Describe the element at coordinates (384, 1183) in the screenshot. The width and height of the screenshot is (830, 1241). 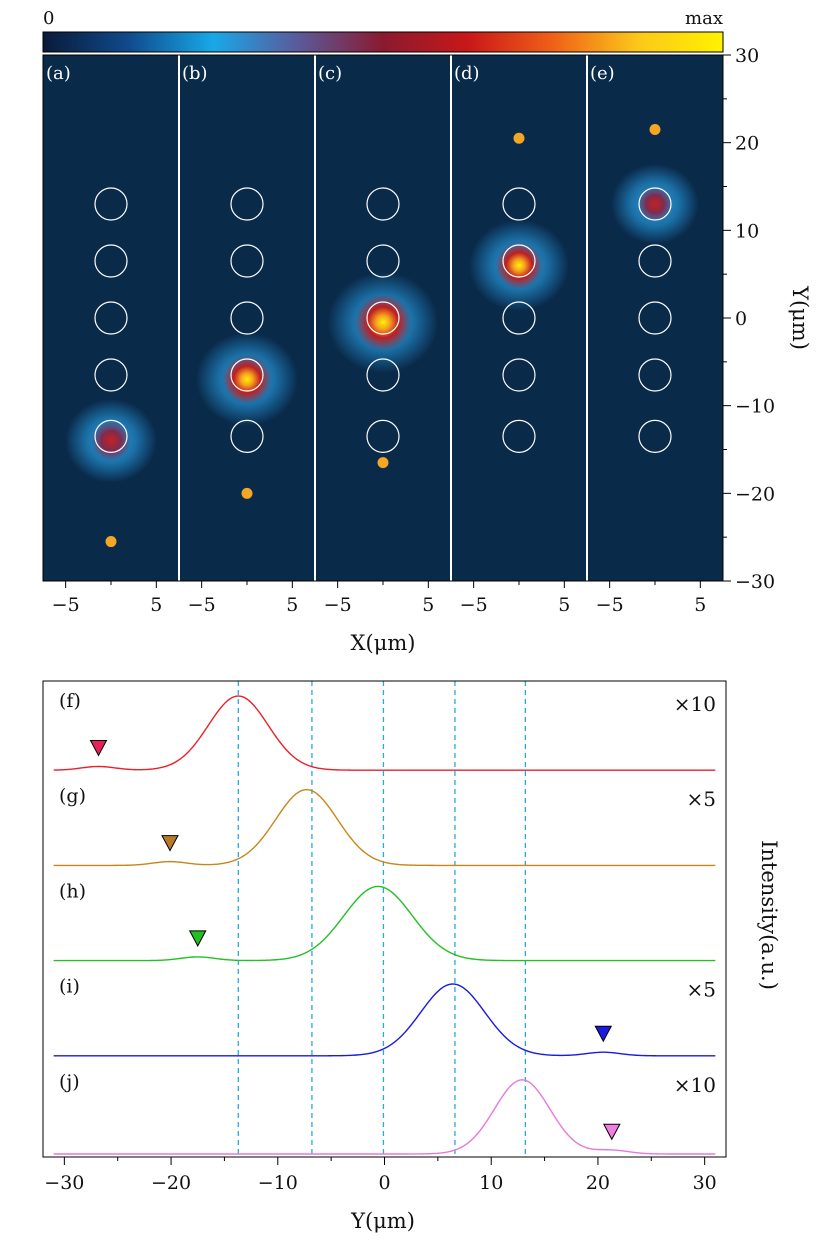
I see `x-tick-label: 0` at that location.